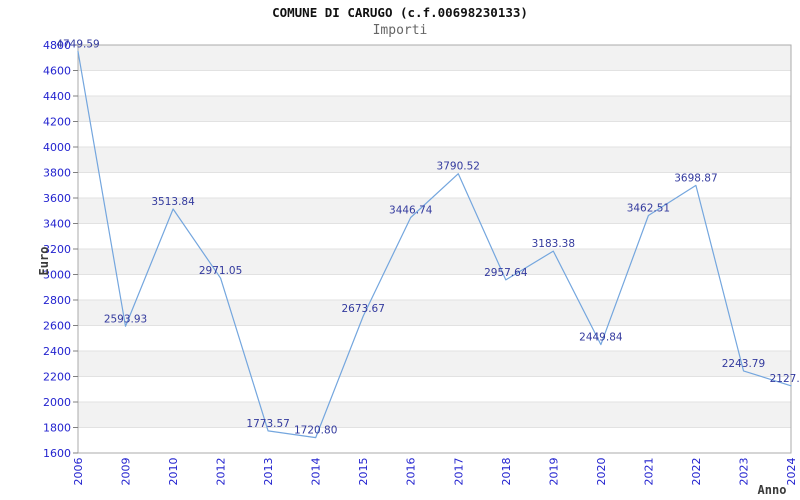 This screenshot has height=500, width=800. Describe the element at coordinates (458, 472) in the screenshot. I see `x-tick-label: 2017` at that location.